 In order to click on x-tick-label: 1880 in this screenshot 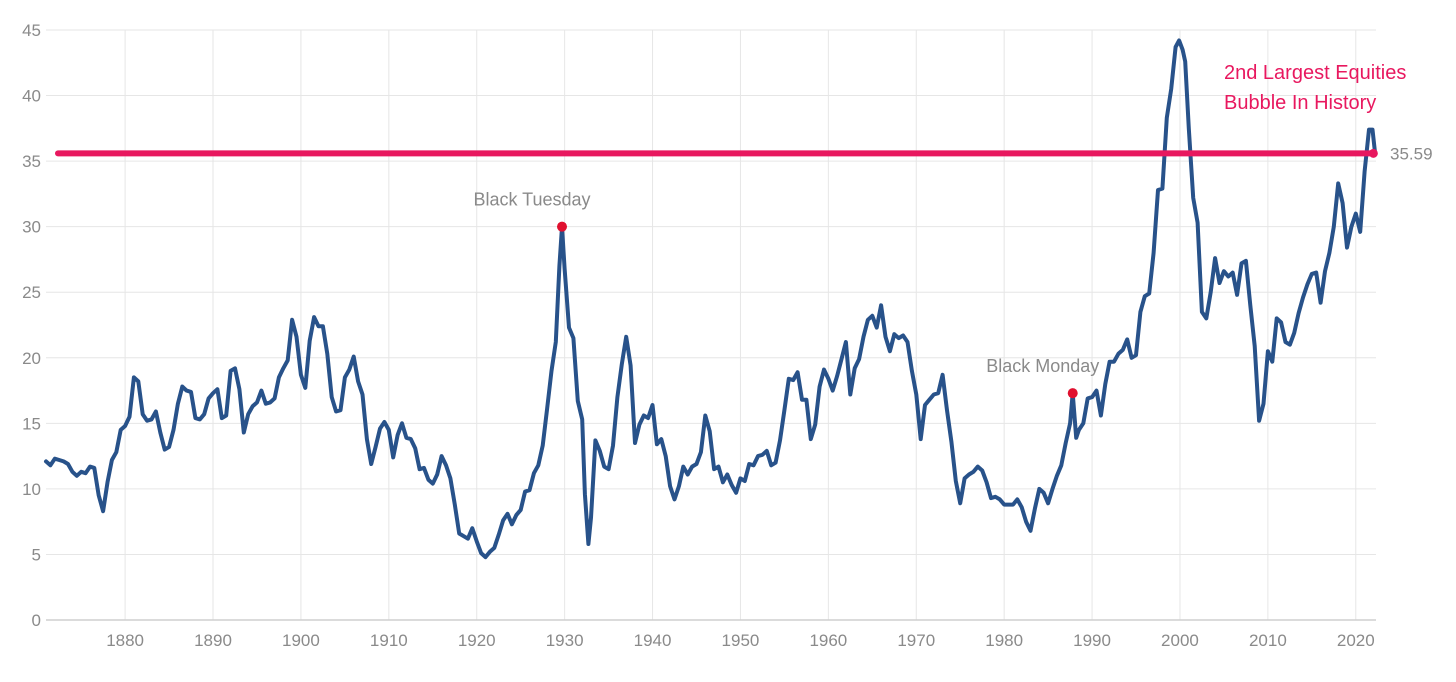, I will do `click(125, 640)`.